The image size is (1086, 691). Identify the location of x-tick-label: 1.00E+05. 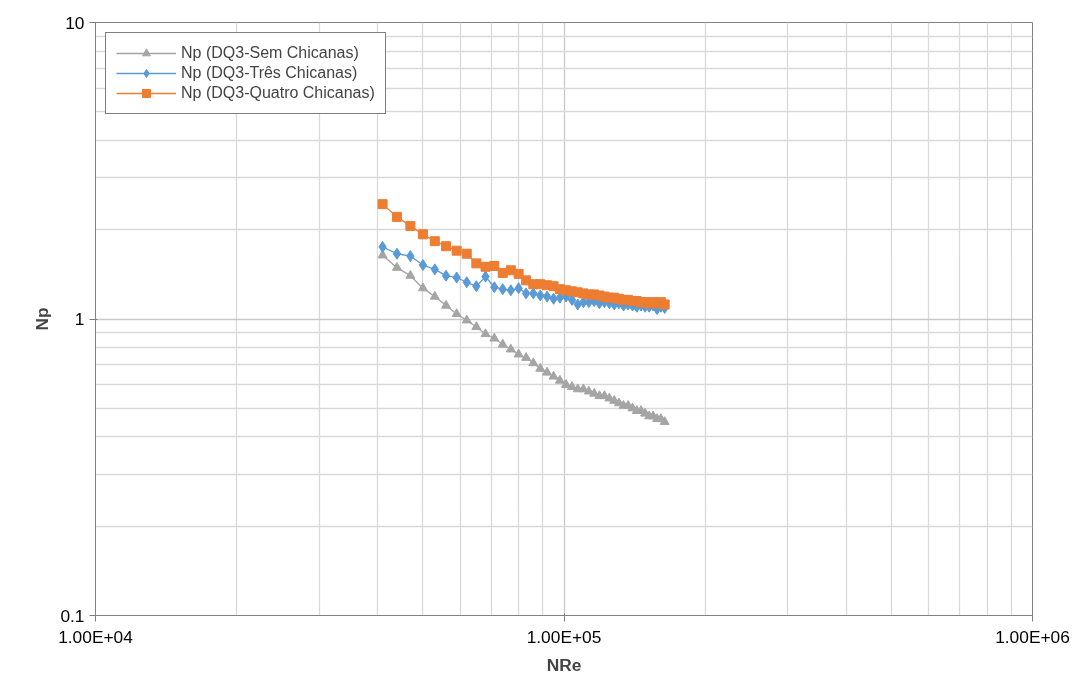
(564, 636).